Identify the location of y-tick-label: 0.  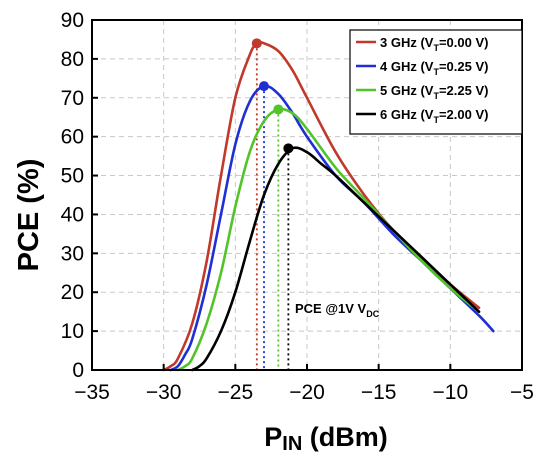
(78, 370).